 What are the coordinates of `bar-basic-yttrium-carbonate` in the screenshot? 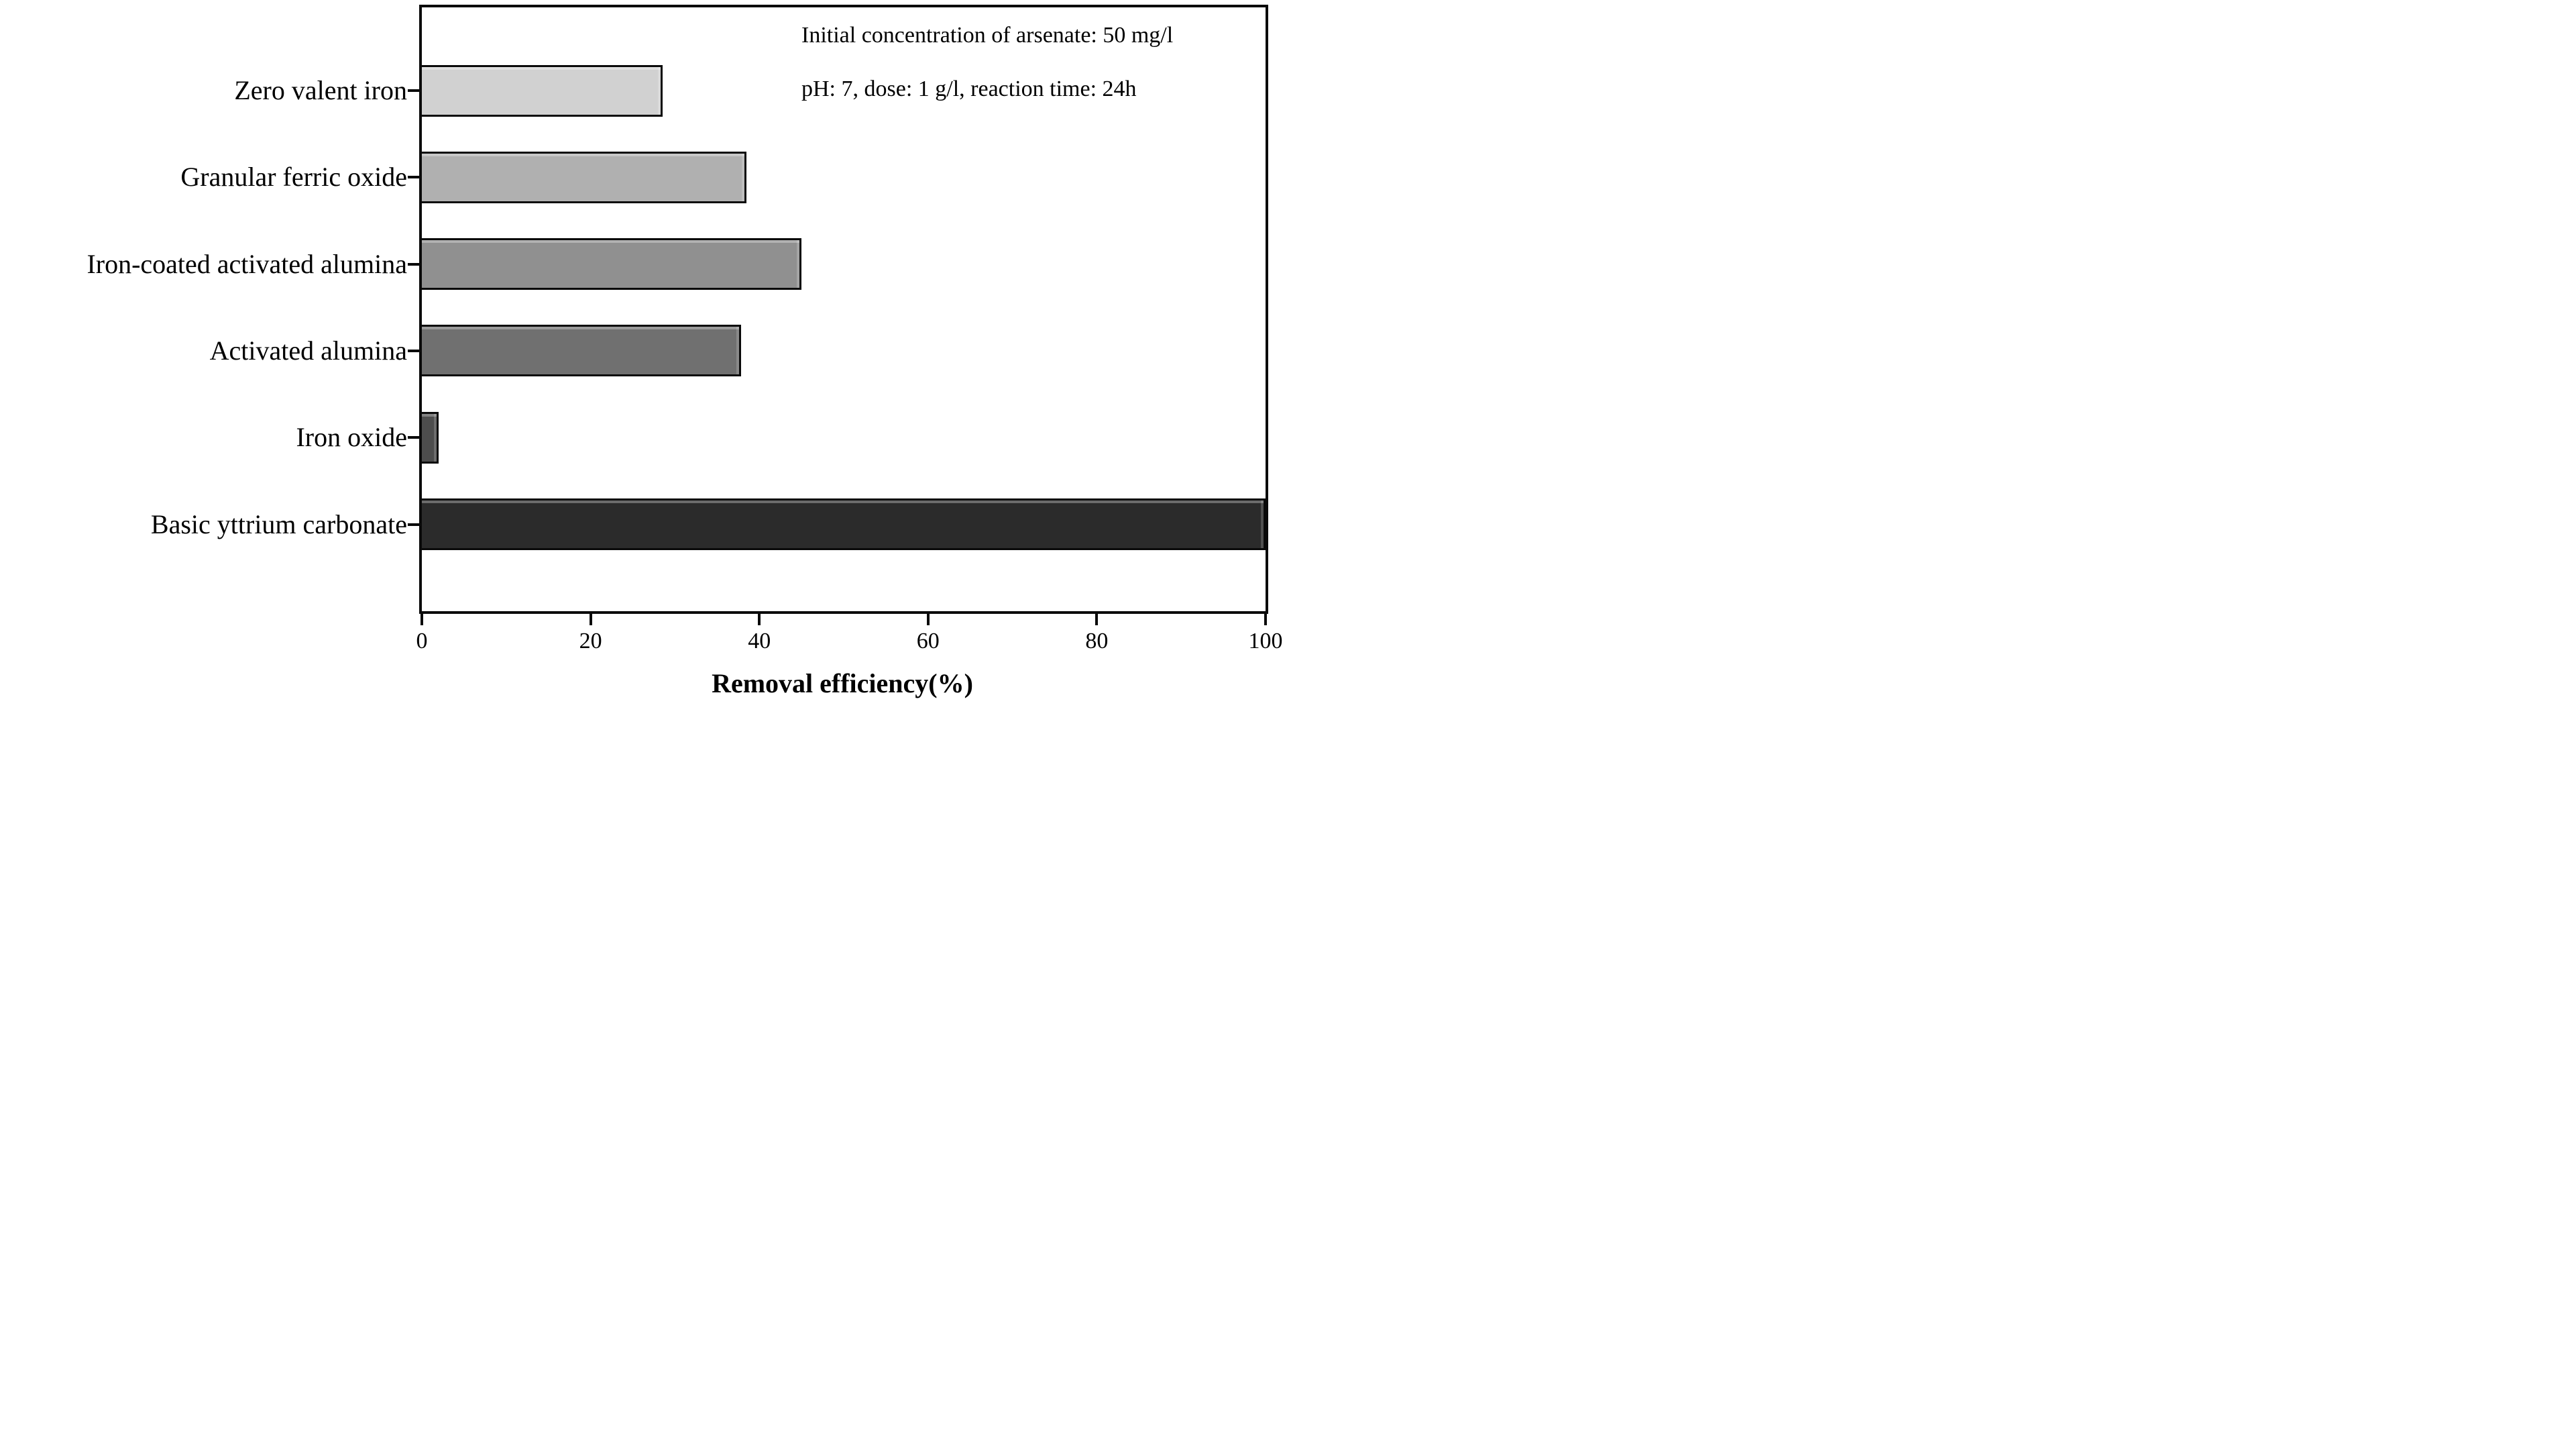 It's located at (844, 524).